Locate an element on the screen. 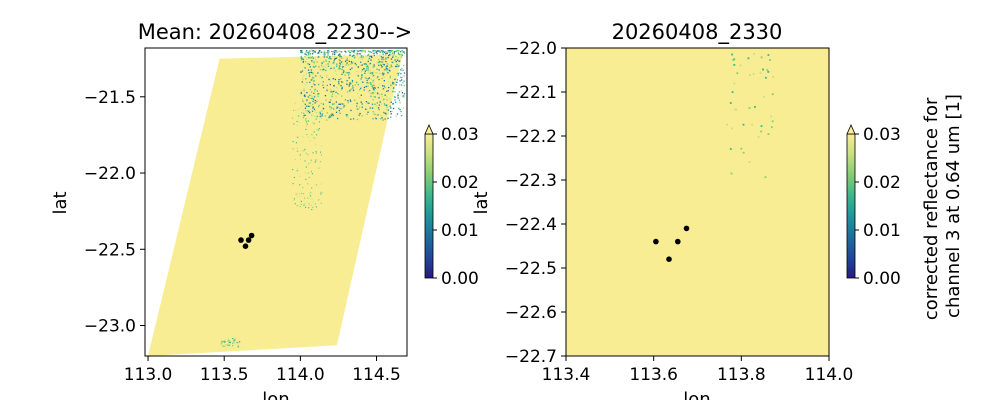  left-colorbar: 0.00 0.01 0.02 0.03 is located at coordinates (451, 206).